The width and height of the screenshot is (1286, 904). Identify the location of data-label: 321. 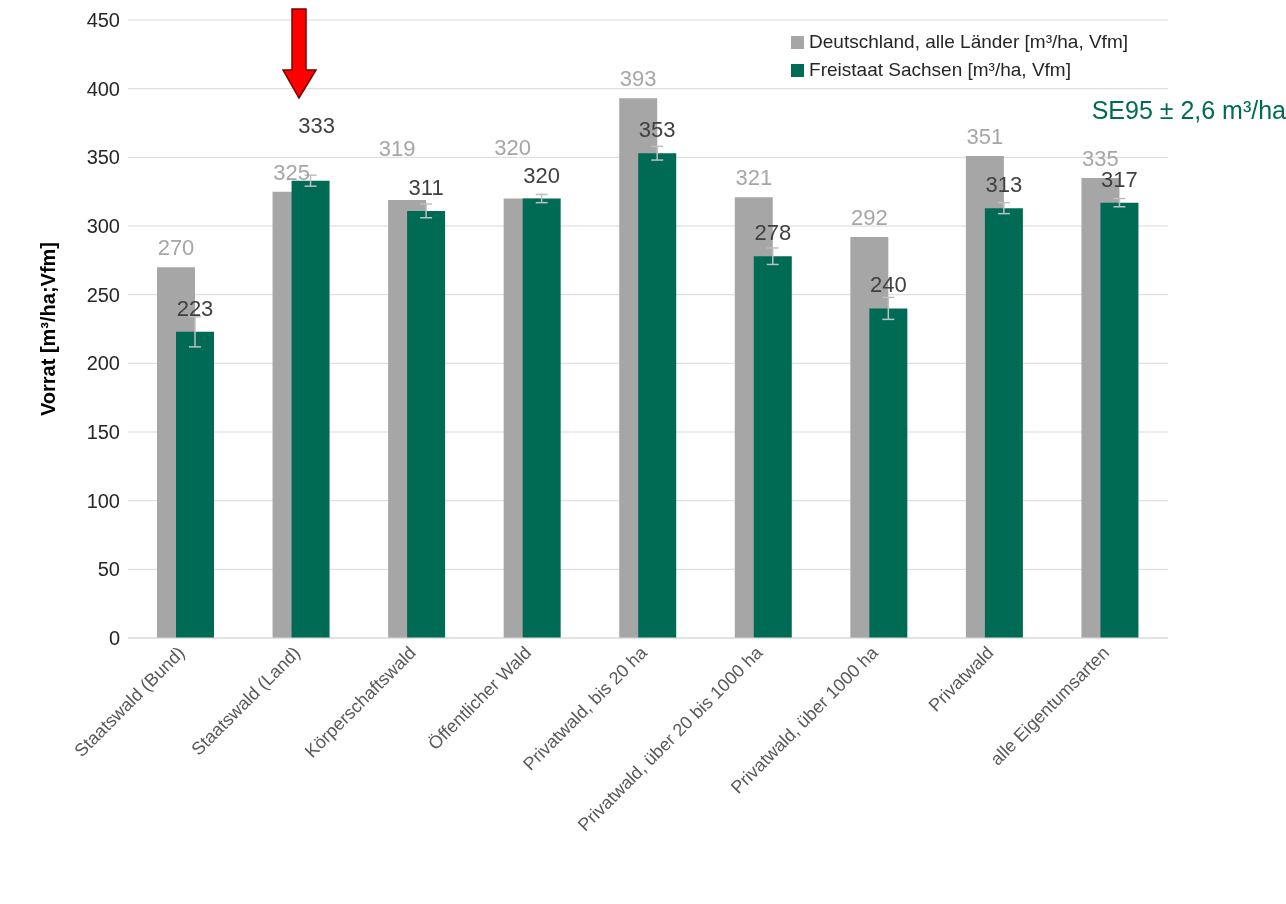
(754, 178).